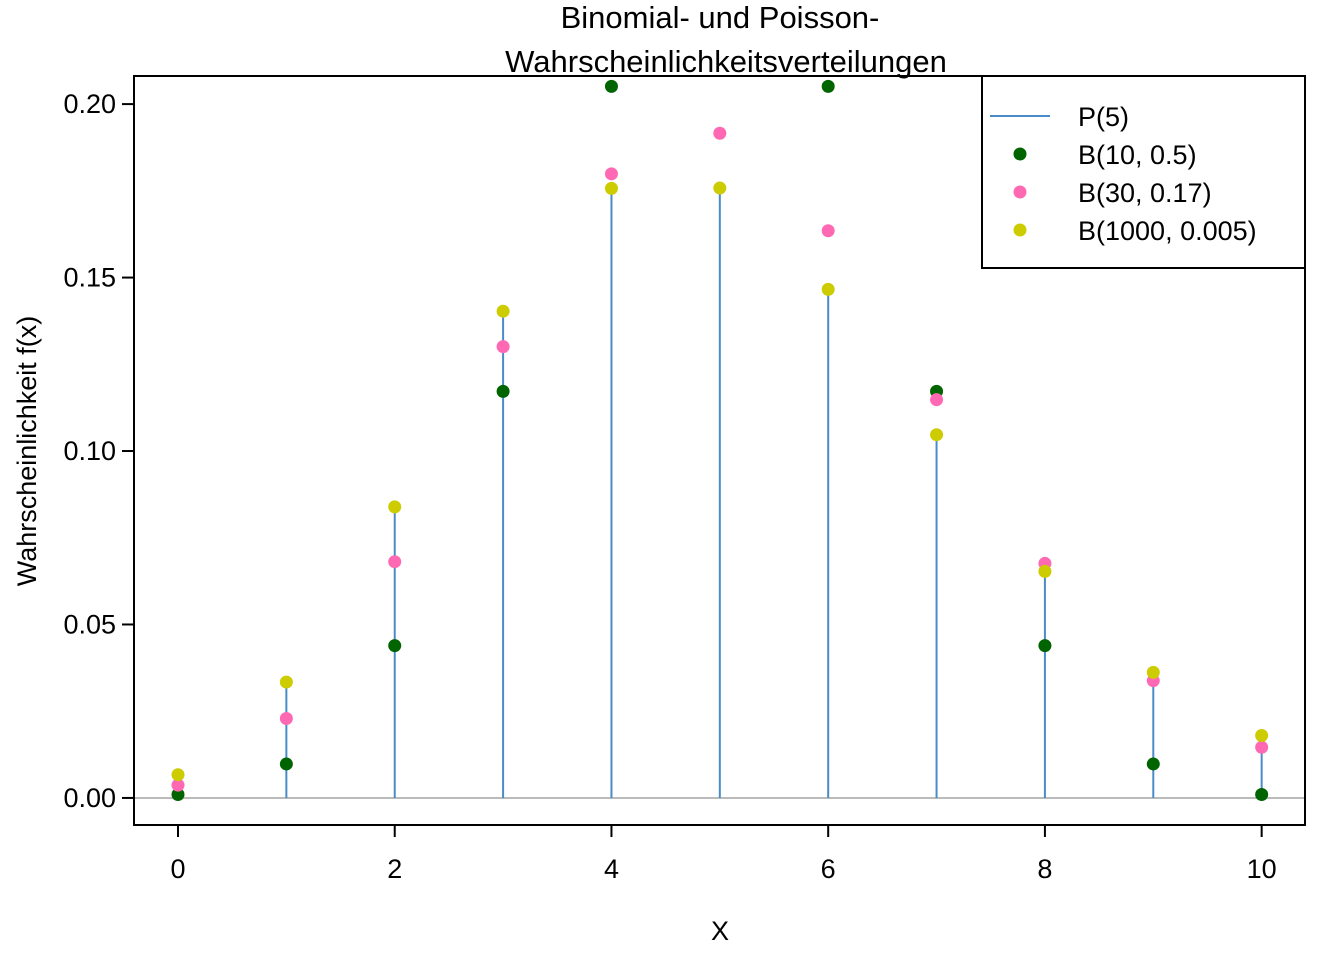 Image resolution: width=1344 pixels, height=965 pixels. What do you see at coordinates (720, 931) in the screenshot?
I see `x-axis-label: X` at bounding box center [720, 931].